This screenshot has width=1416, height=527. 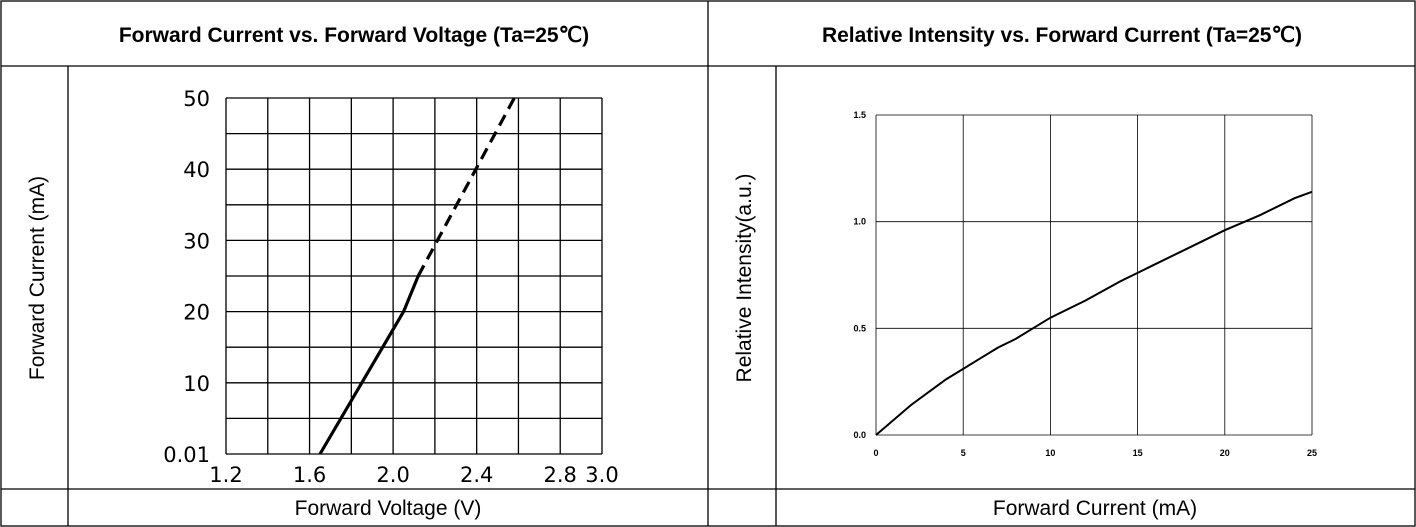 I want to click on x-tick-label: 5, so click(x=963, y=453).